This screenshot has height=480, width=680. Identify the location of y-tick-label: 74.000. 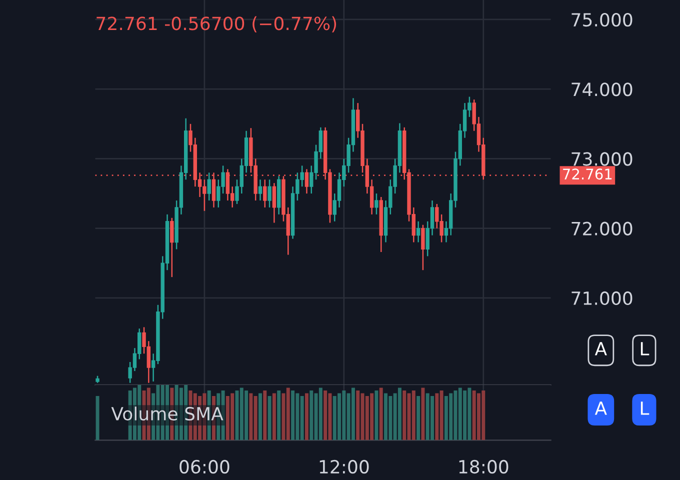
(602, 89).